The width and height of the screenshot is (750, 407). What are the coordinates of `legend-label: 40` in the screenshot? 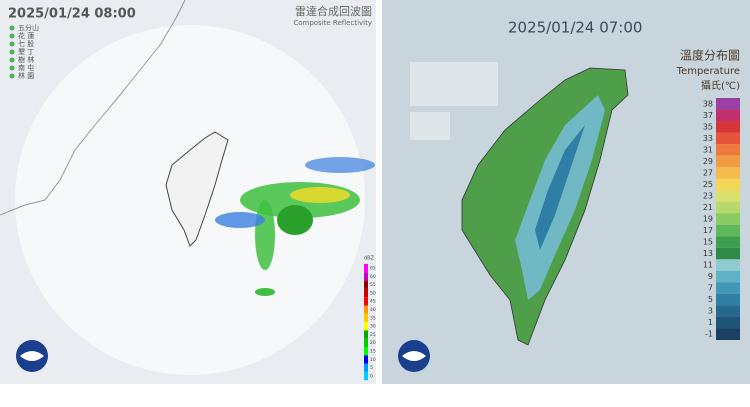 It's located at (373, 310).